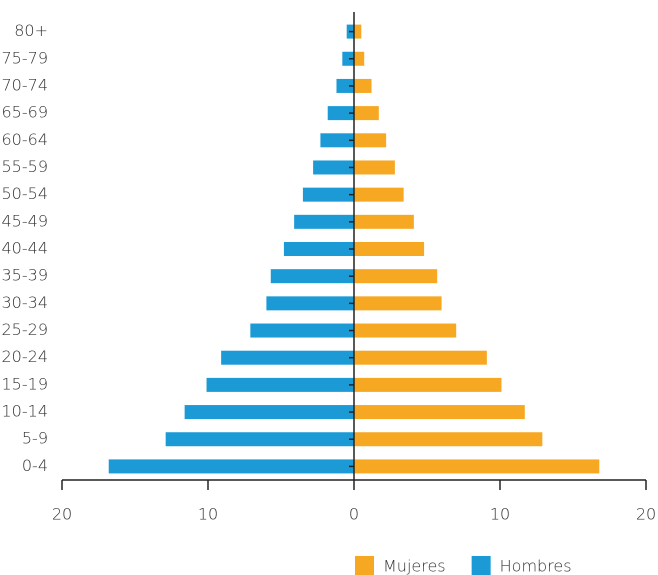  I want to click on y-tick-label: 65-69, so click(25, 112).